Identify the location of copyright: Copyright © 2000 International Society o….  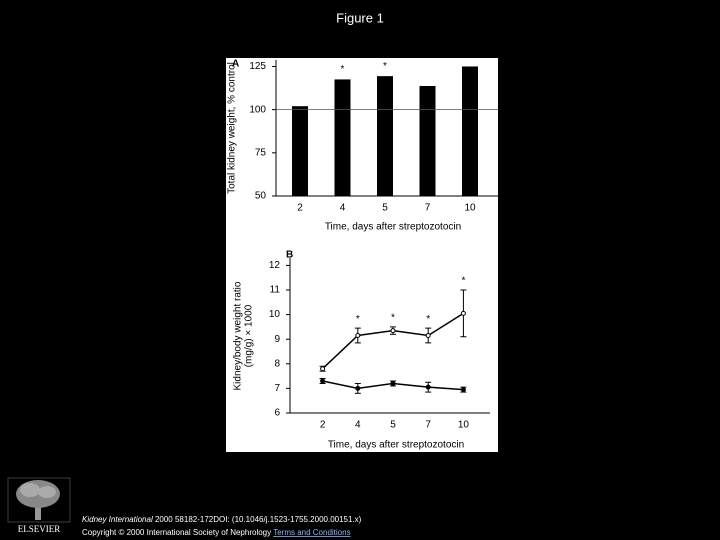
(176, 532).